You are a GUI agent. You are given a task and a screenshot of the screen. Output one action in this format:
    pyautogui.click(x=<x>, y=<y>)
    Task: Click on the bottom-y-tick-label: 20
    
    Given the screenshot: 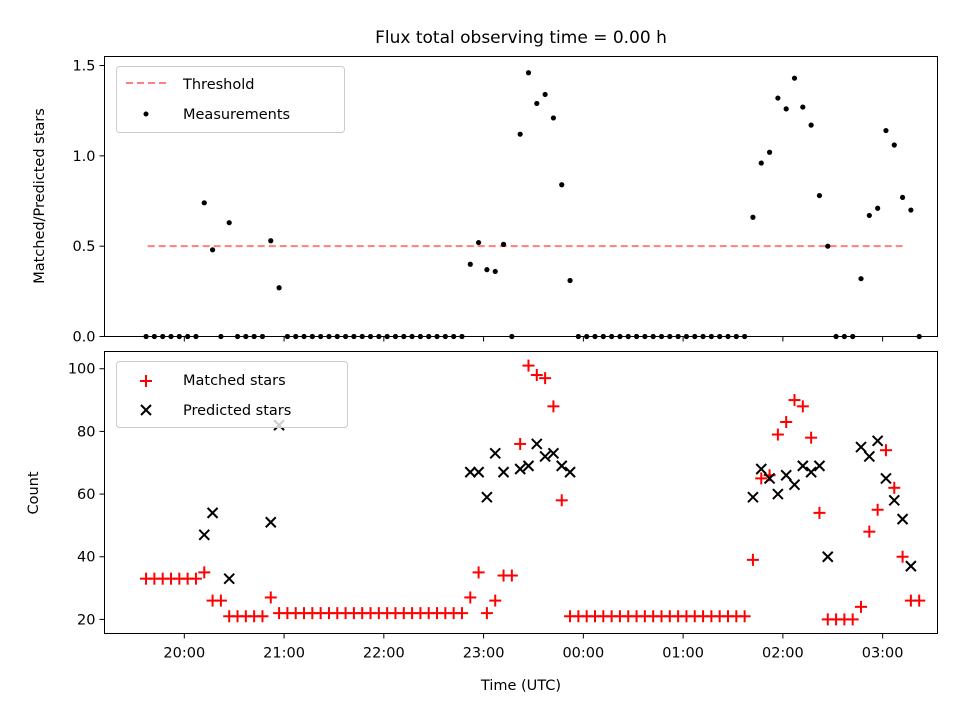 What is the action you would take?
    pyautogui.click(x=86, y=620)
    